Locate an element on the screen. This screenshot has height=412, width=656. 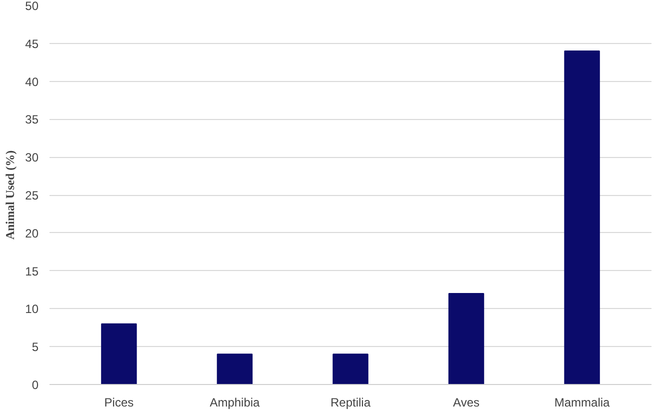
x-tick-label: Mammalia is located at coordinates (582, 403).